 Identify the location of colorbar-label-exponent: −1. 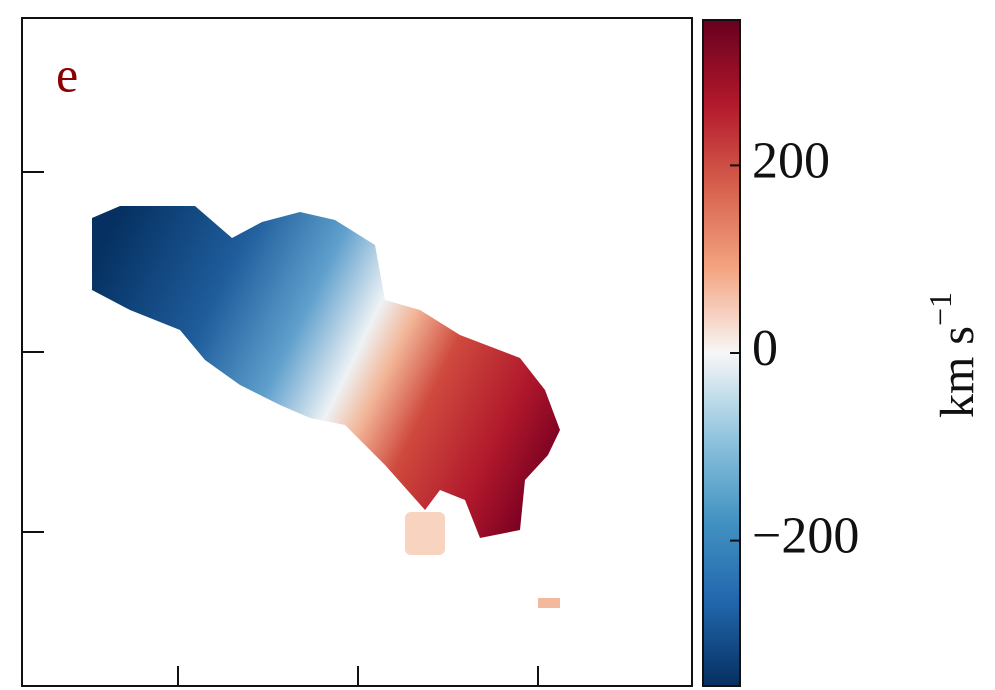
(940, 309).